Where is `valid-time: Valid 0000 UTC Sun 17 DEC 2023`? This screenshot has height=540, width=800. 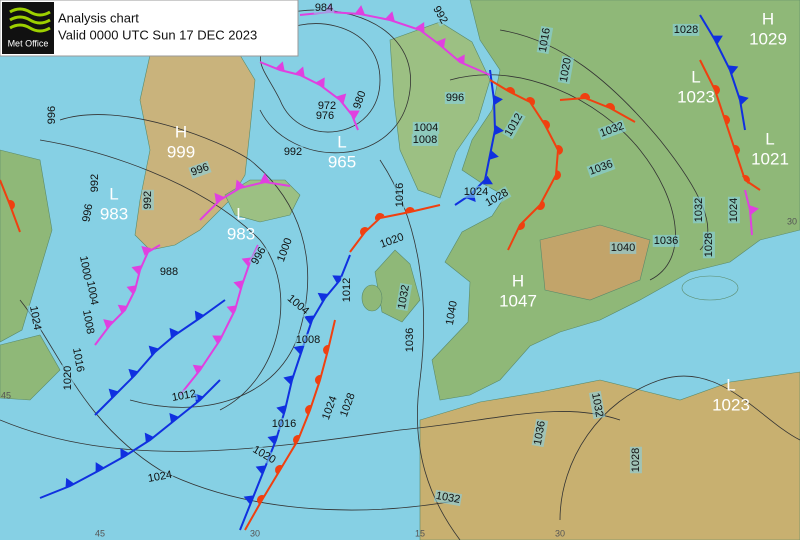
valid-time: Valid 0000 UTC Sun 17 DEC 2023 is located at coordinates (157, 34).